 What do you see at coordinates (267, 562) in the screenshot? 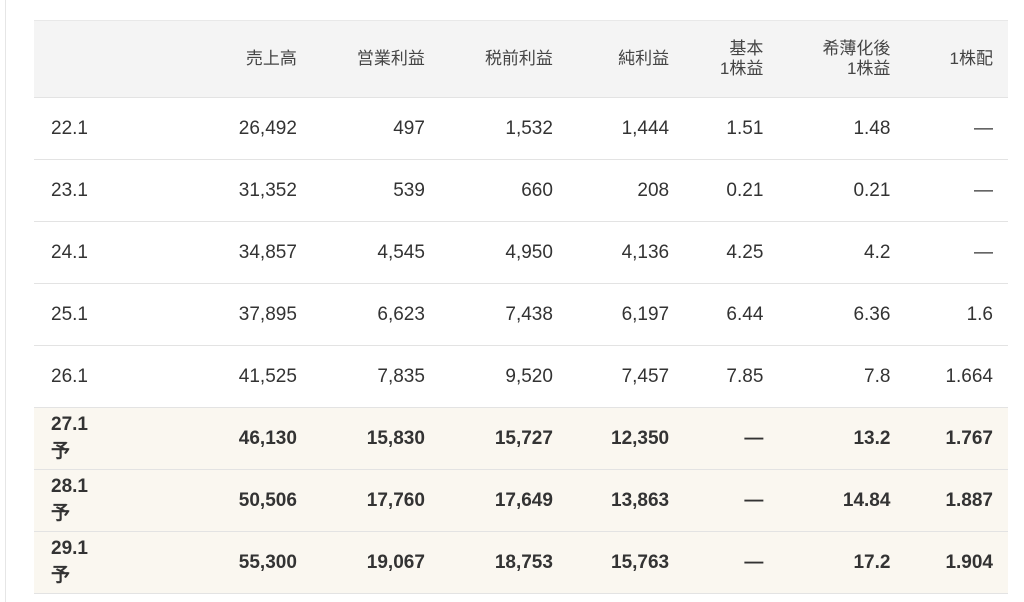
I see `cell-sales: 55,300` at bounding box center [267, 562].